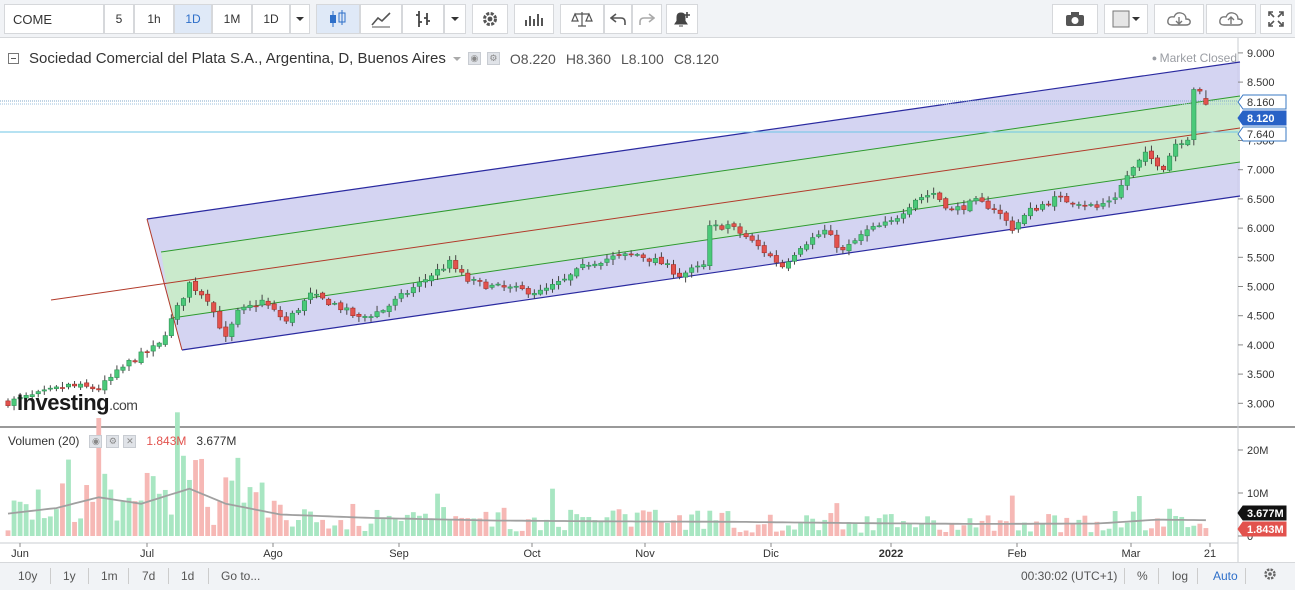 This screenshot has height=590, width=1295. Describe the element at coordinates (423, 19) in the screenshot. I see `compare-button` at that location.